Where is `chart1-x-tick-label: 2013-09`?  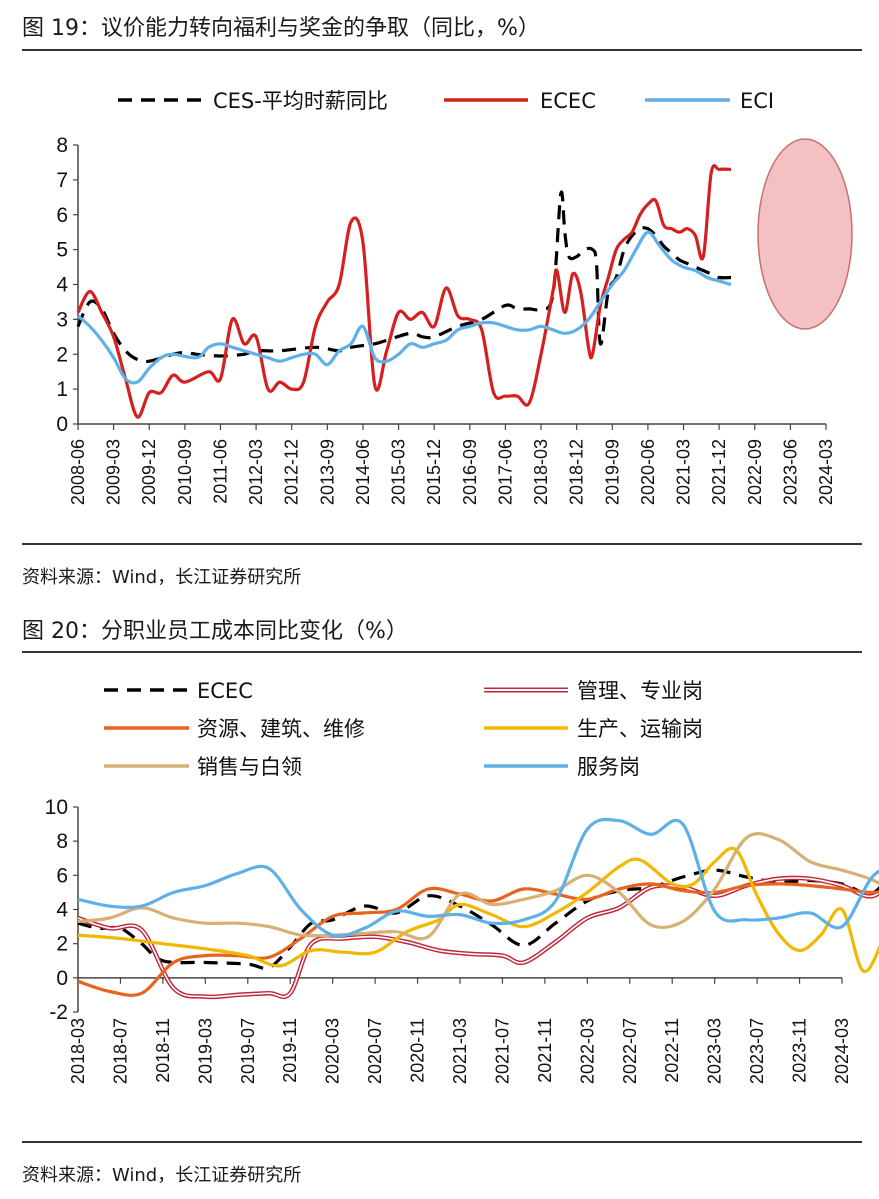 chart1-x-tick-label: 2013-09 is located at coordinates (327, 472).